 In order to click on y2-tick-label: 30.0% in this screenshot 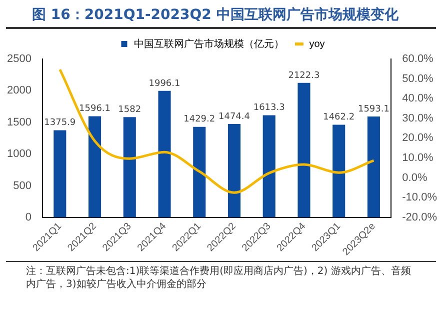, I will do `click(418, 118)`.